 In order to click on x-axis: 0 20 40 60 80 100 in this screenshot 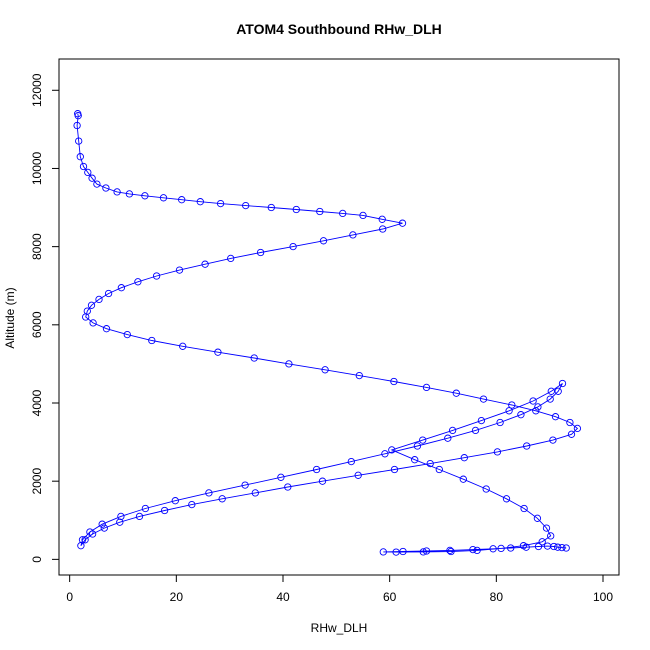, I will do `click(339, 589)`.